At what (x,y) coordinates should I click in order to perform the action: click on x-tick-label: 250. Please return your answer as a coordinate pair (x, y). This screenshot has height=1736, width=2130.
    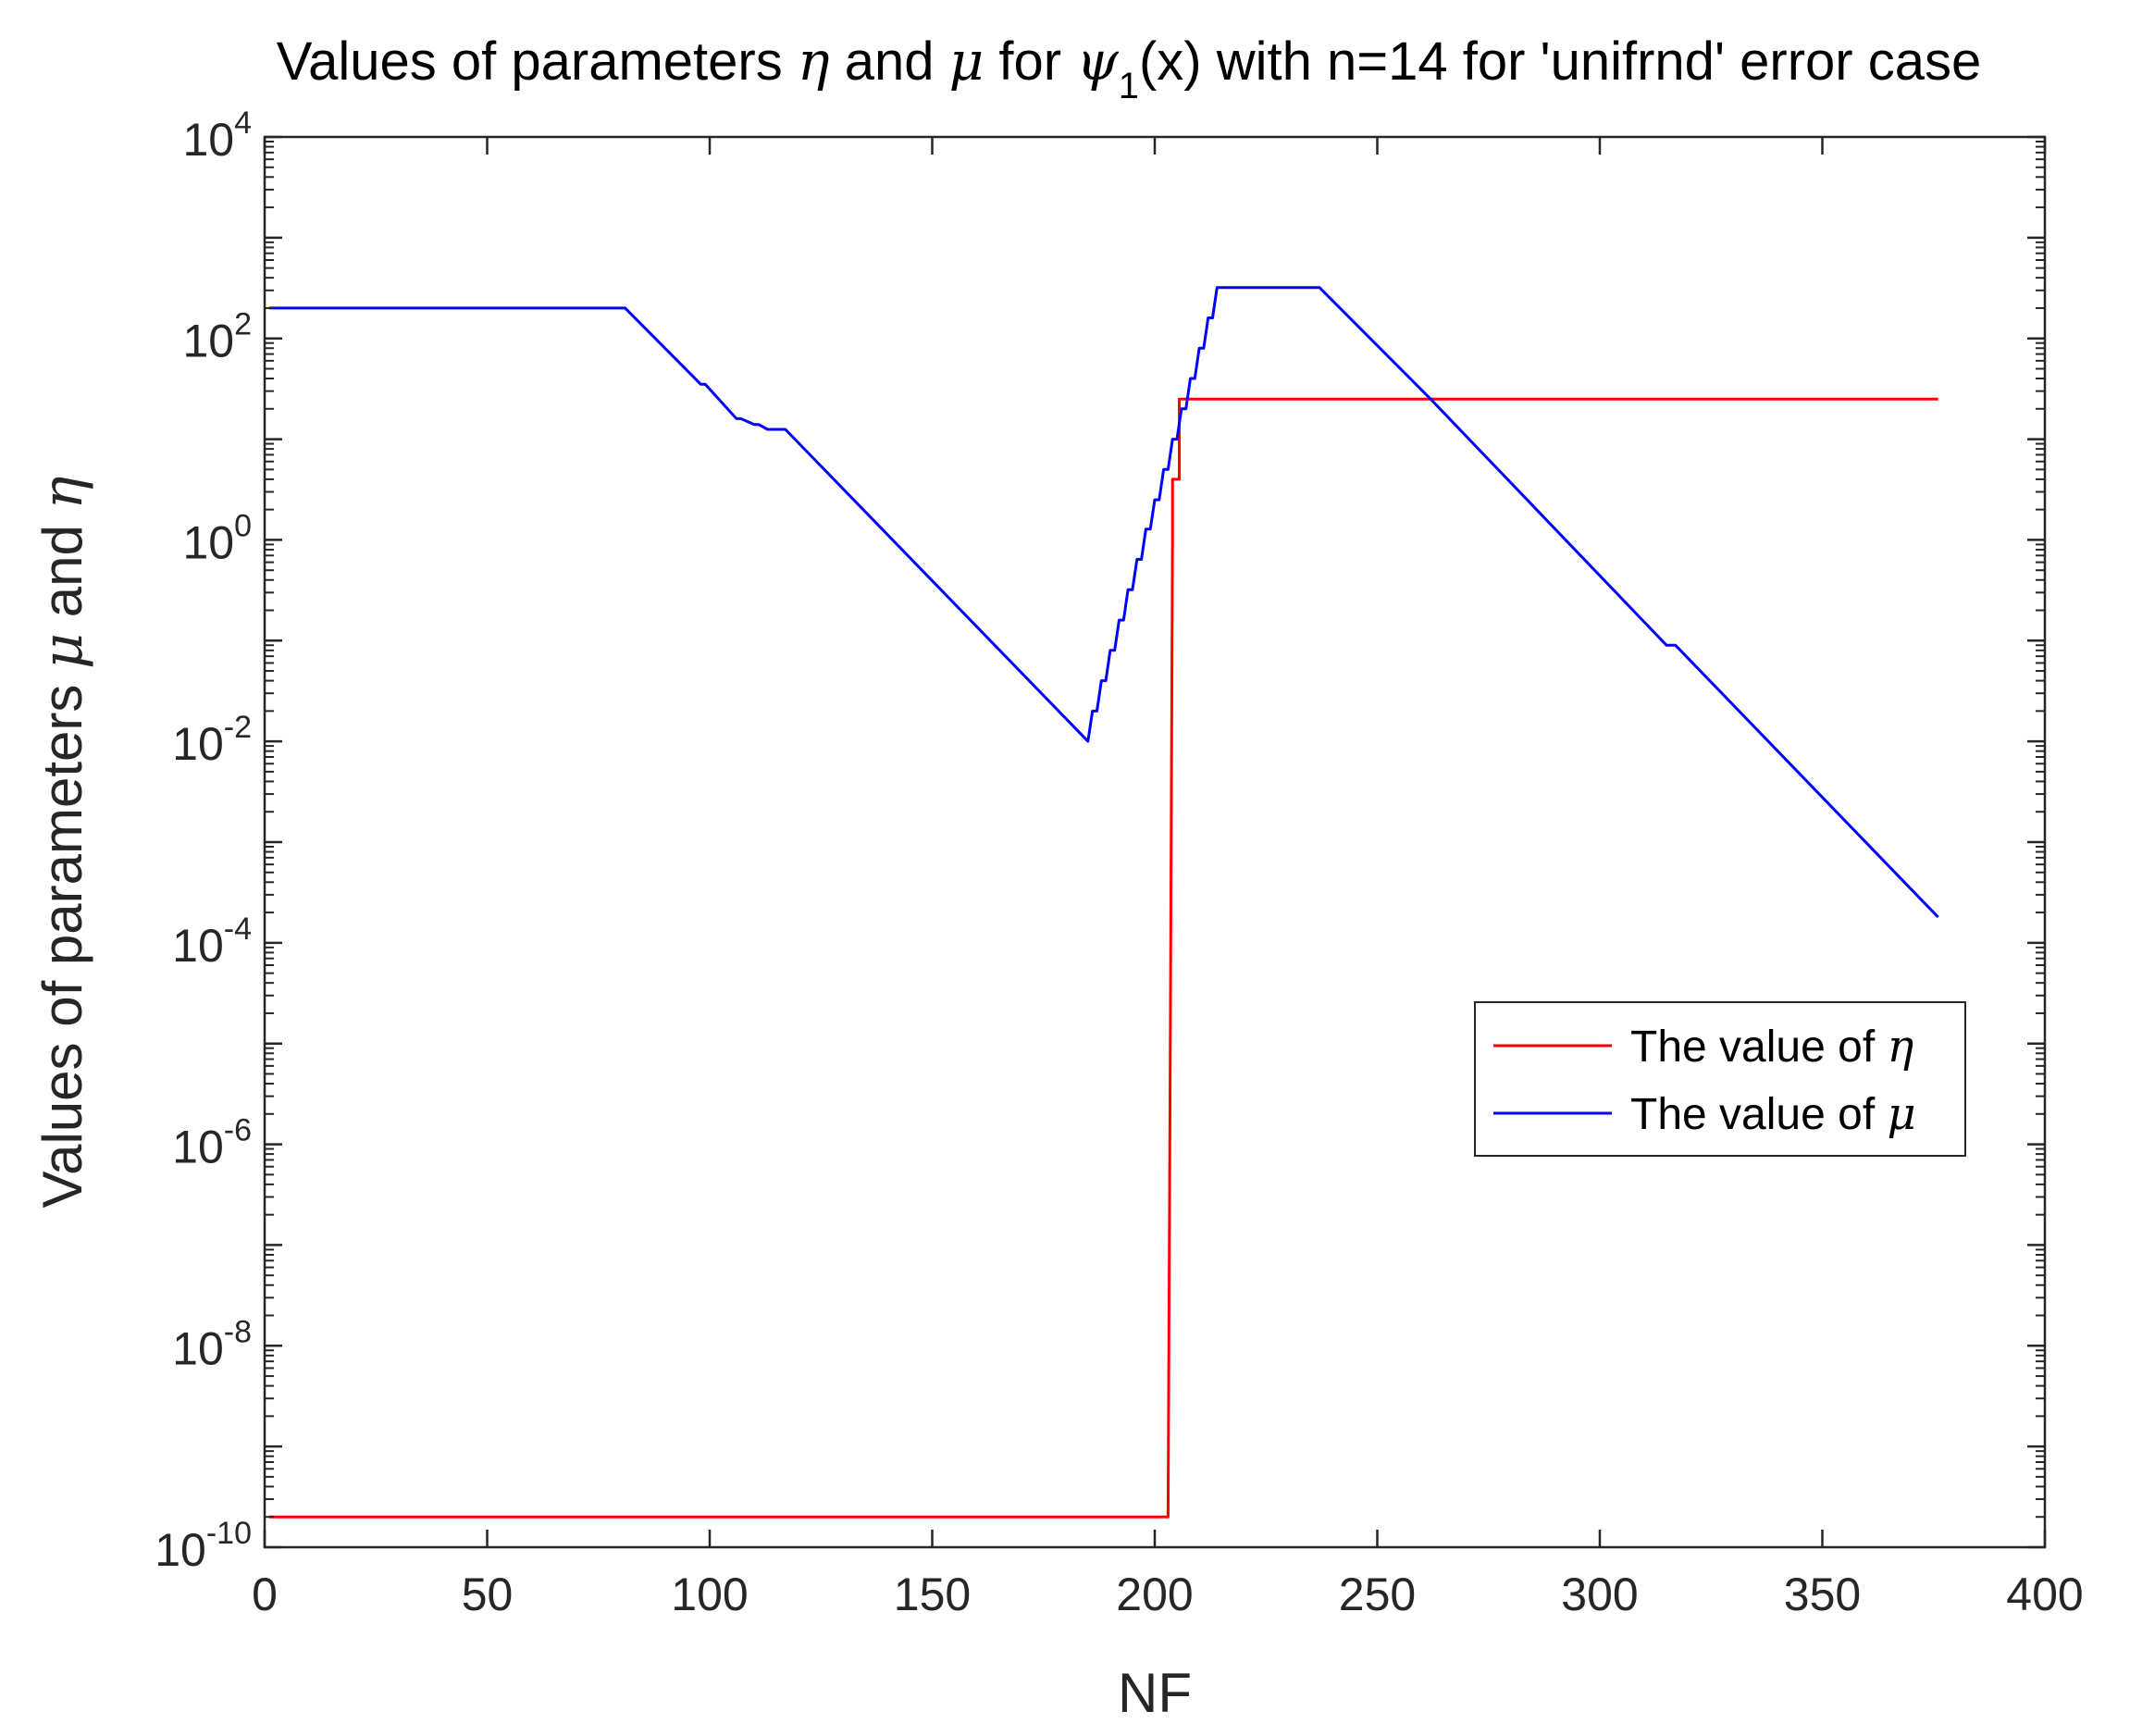
    Looking at the image, I should click on (1377, 1594).